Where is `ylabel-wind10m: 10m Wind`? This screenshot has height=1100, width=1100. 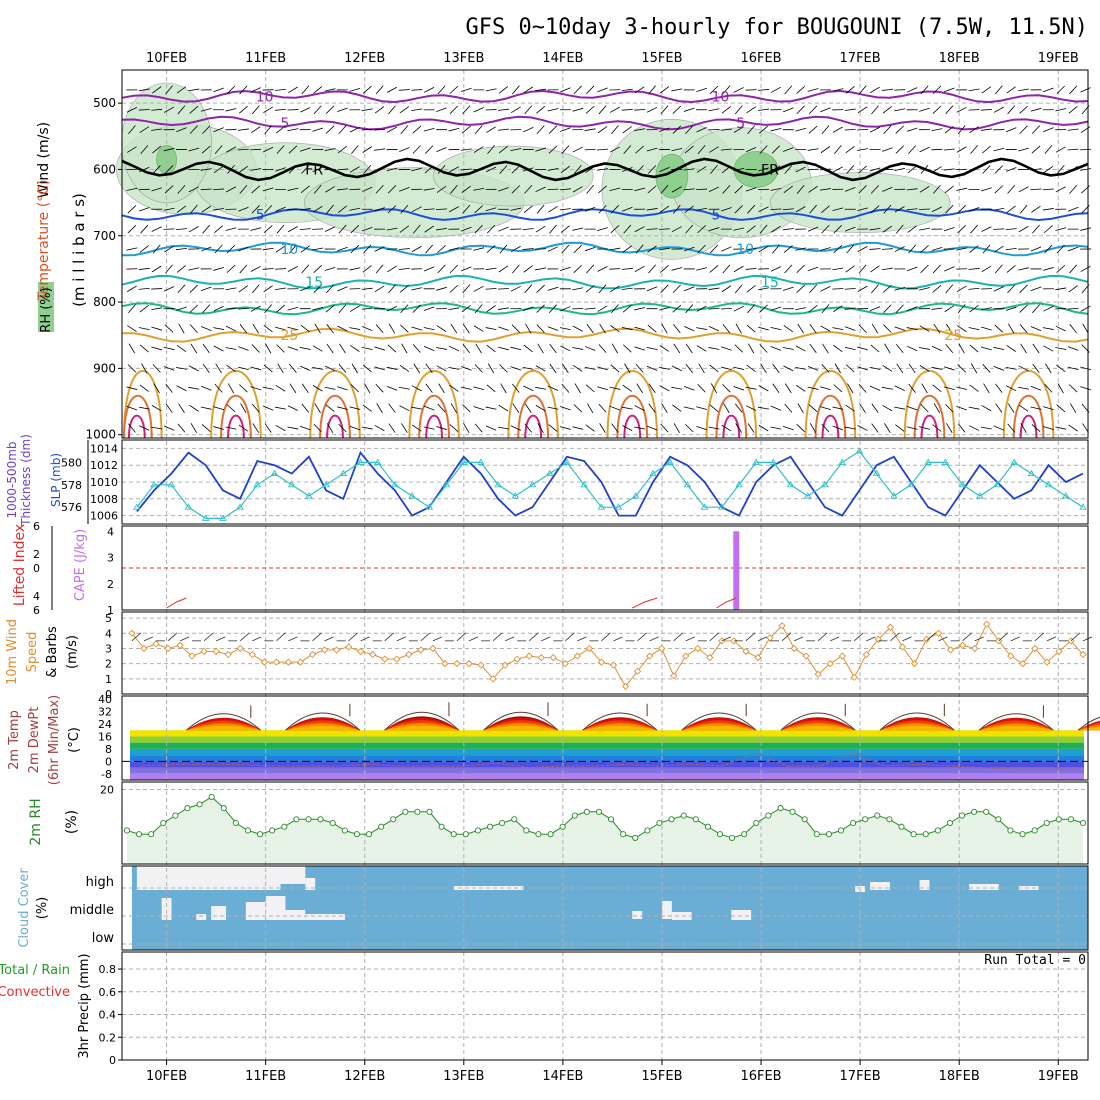 ylabel-wind10m: 10m Wind is located at coordinates (12, 652).